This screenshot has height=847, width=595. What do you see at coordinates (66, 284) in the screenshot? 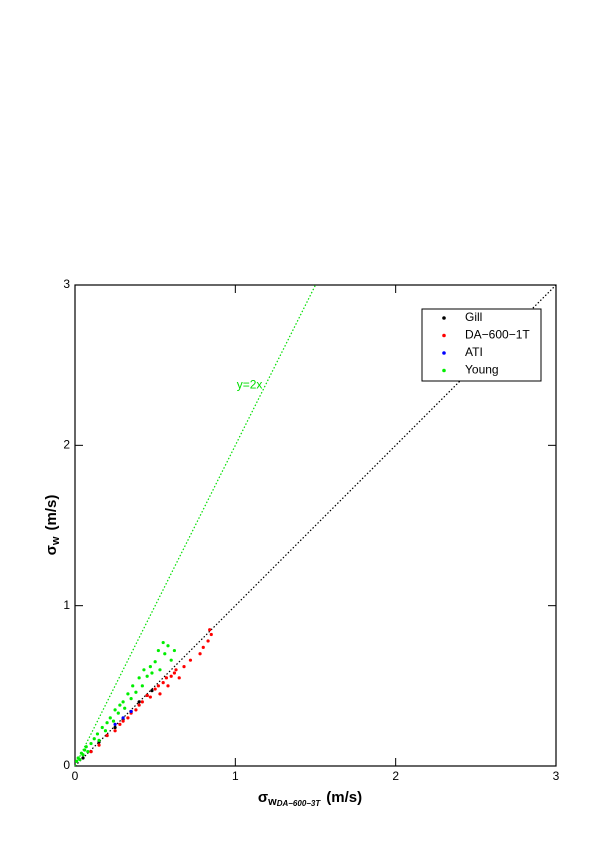
I see `y-tick-label: 3` at bounding box center [66, 284].